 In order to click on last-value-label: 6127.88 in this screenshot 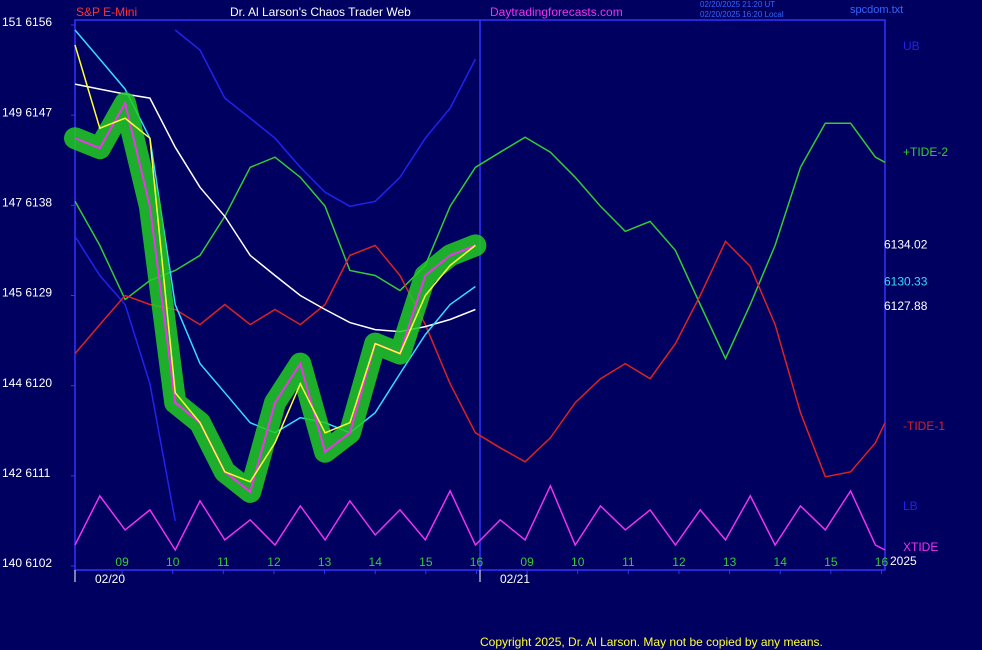, I will do `click(906, 306)`.